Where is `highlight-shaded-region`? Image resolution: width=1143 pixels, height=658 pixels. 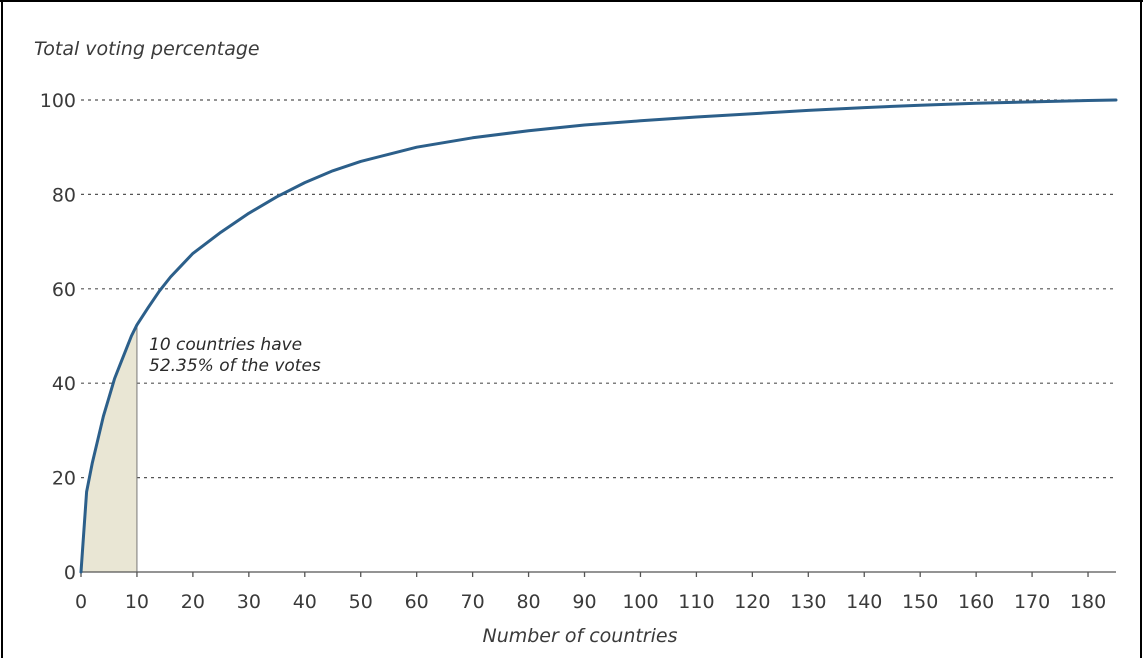 highlight-shaded-region is located at coordinates (109, 448).